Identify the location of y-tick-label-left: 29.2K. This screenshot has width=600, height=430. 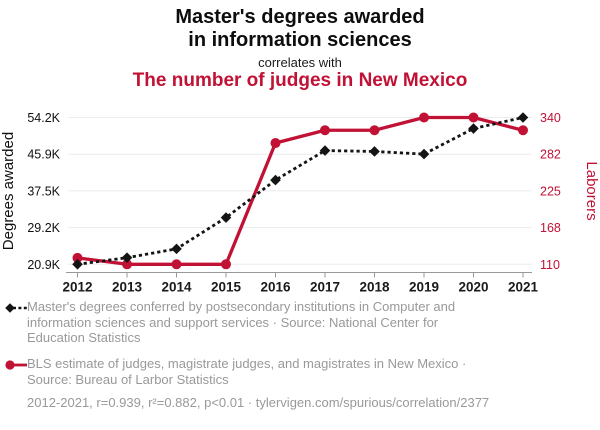
(43, 228).